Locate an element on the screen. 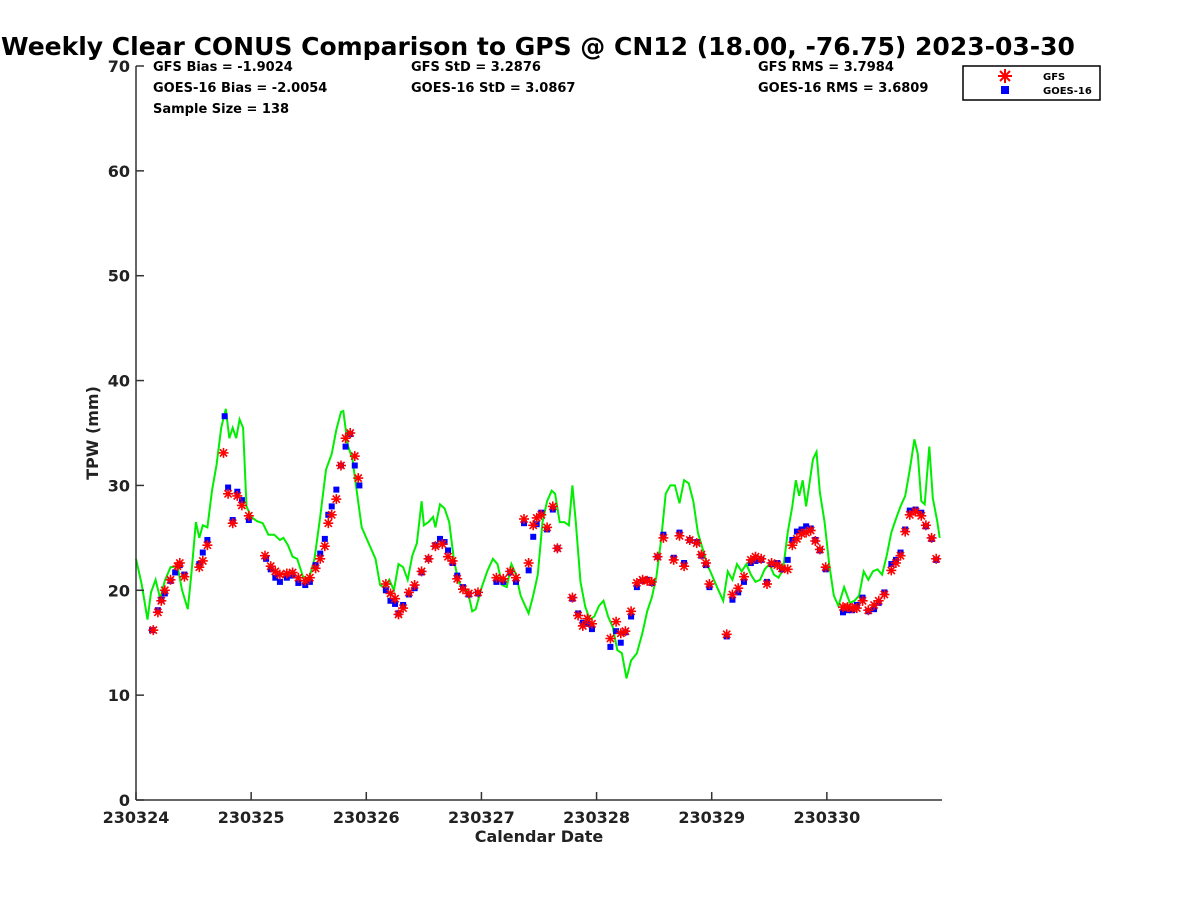 The image size is (1200, 900). legend-label-gfs: GFS is located at coordinates (1054, 77).